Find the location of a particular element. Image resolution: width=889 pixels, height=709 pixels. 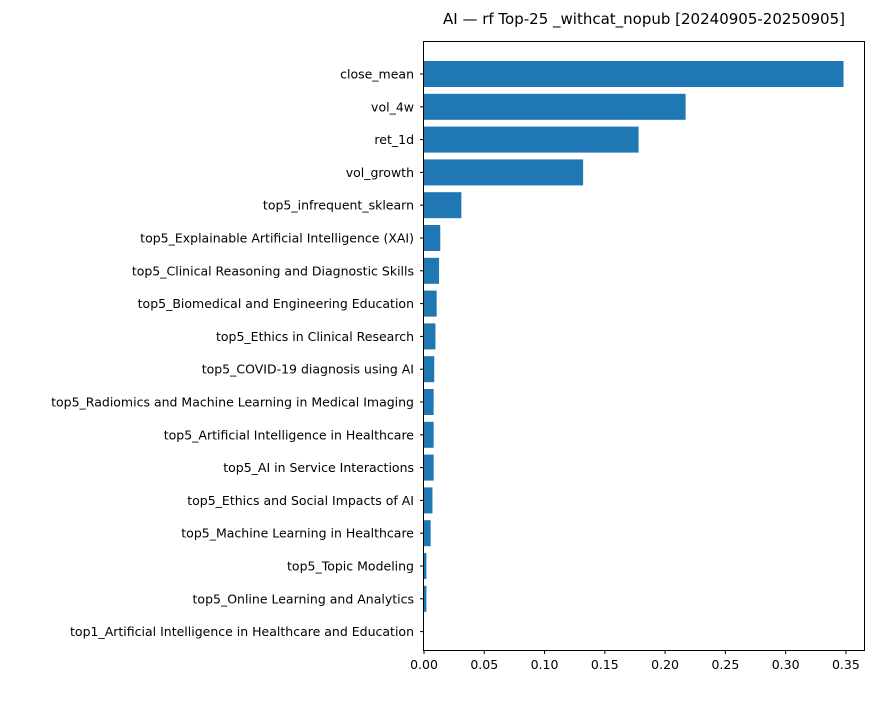

y-tick-label: vol_4w is located at coordinates (392, 106).